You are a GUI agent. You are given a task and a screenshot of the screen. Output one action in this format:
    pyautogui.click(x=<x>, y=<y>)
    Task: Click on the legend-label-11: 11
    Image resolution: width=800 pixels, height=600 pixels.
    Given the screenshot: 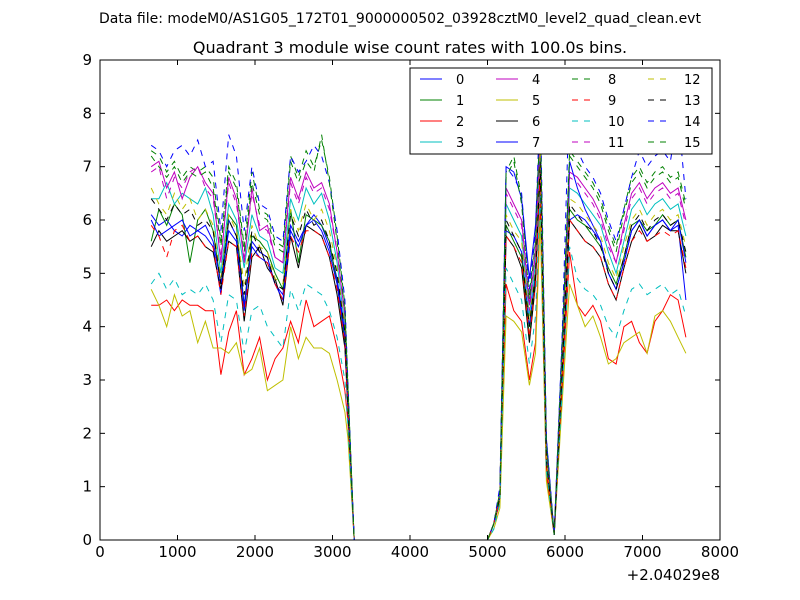 What is the action you would take?
    pyautogui.click(x=616, y=143)
    